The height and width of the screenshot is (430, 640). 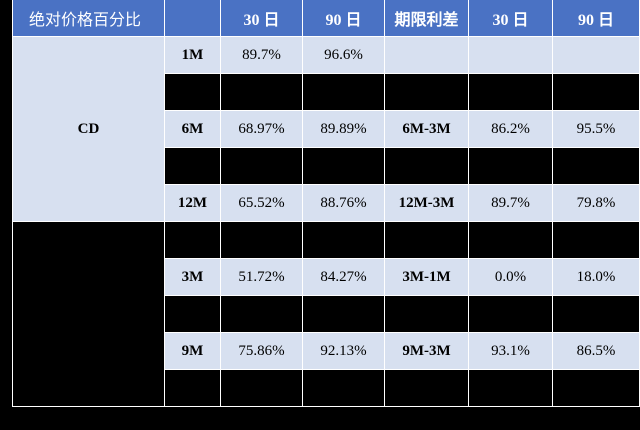 What do you see at coordinates (510, 129) in the screenshot?
I see `spread-30d-cell: 86.2%` at bounding box center [510, 129].